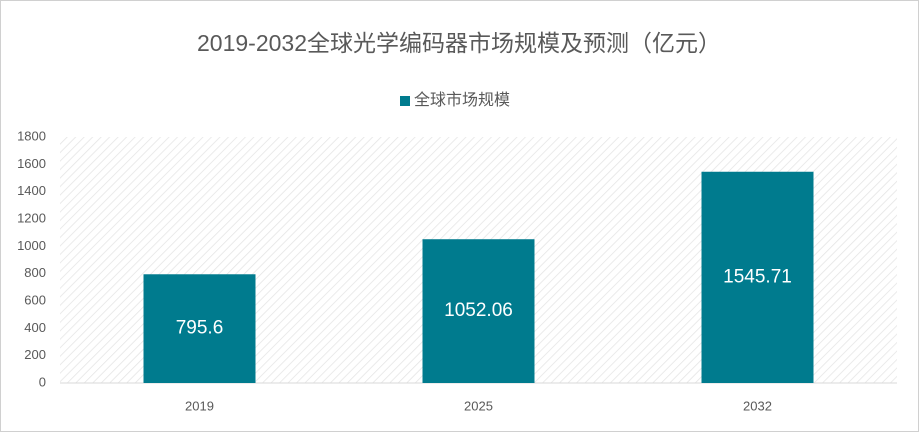 The image size is (919, 432). What do you see at coordinates (42, 381) in the screenshot?
I see `y-tick-label: 0` at bounding box center [42, 381].